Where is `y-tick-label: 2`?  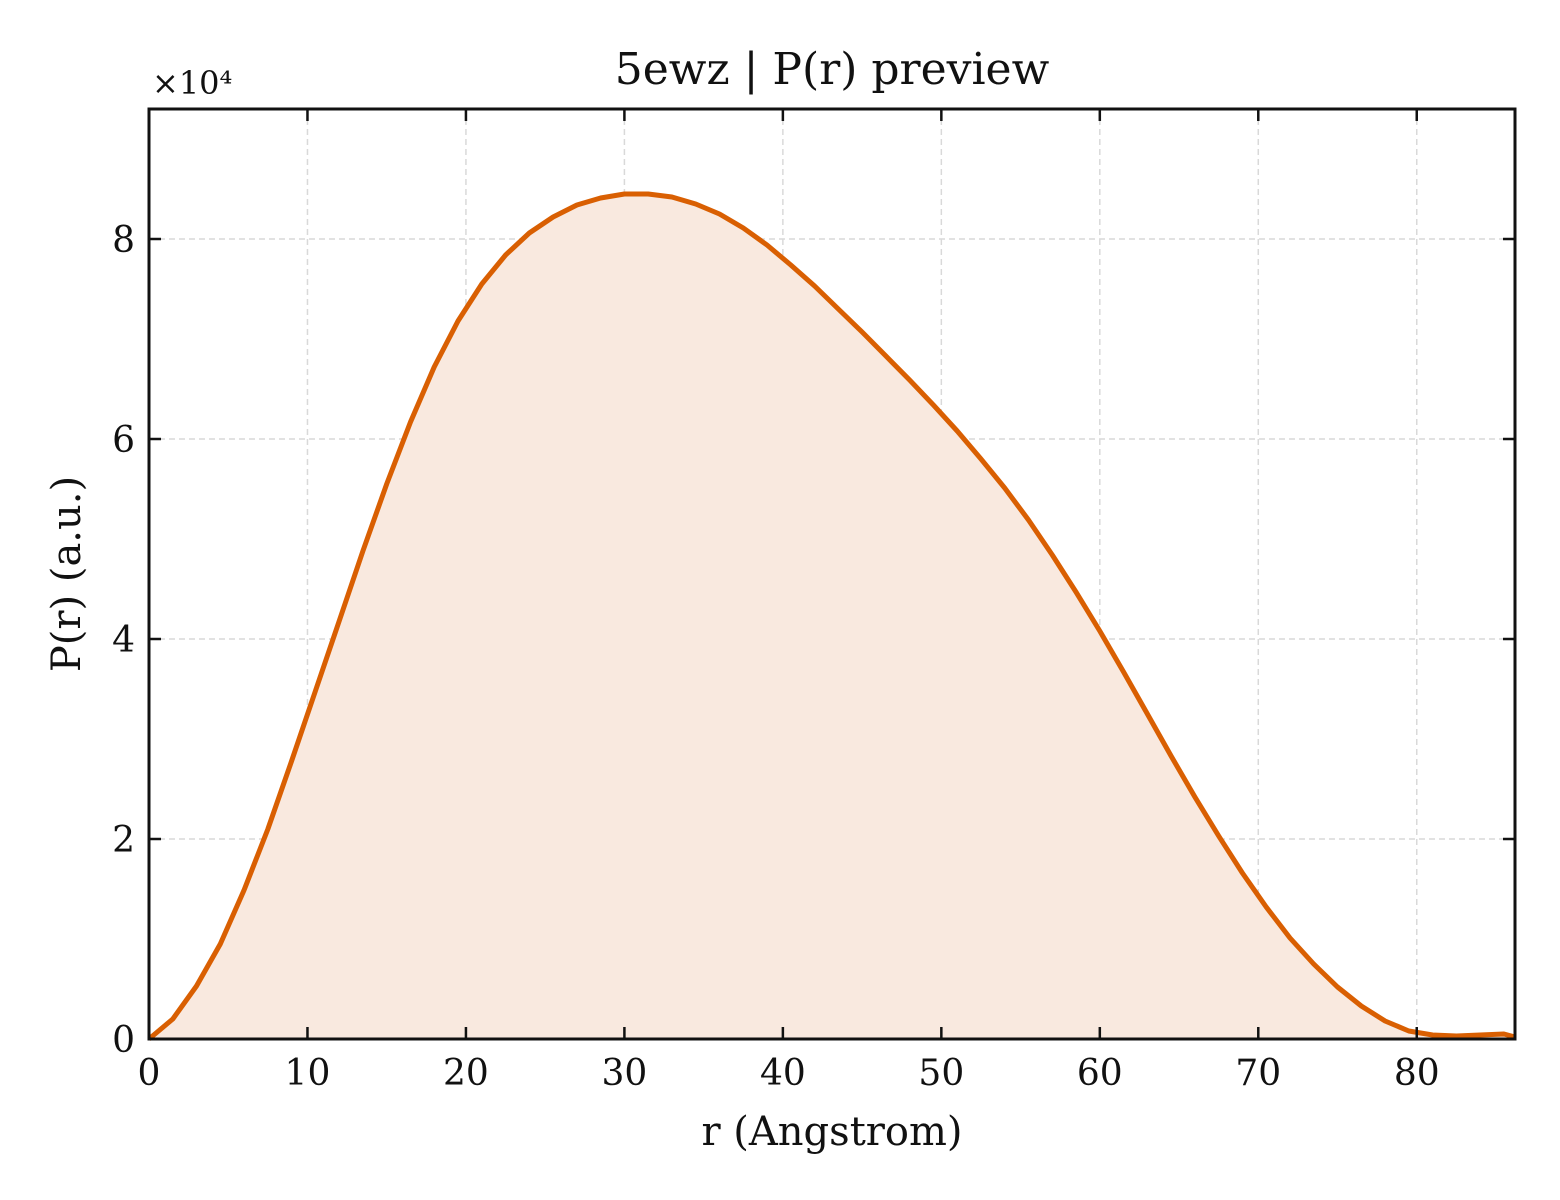
y-tick-label: 2 is located at coordinates (123, 840).